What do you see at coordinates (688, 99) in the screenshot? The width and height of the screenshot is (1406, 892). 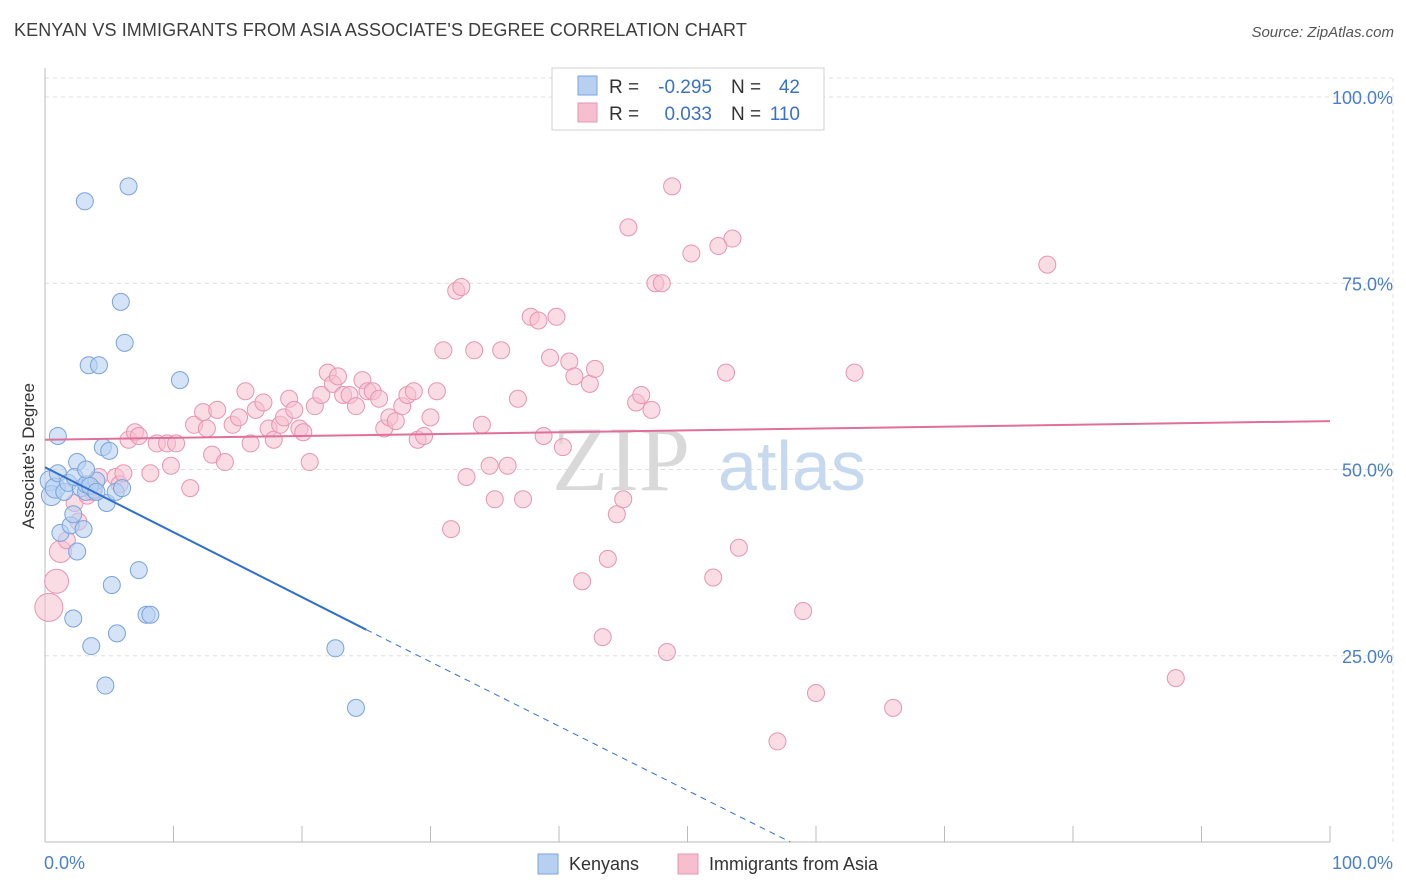 I see `correlation-legend: R = -0.295 N = 42 R = 0.033 N = 110` at bounding box center [688, 99].